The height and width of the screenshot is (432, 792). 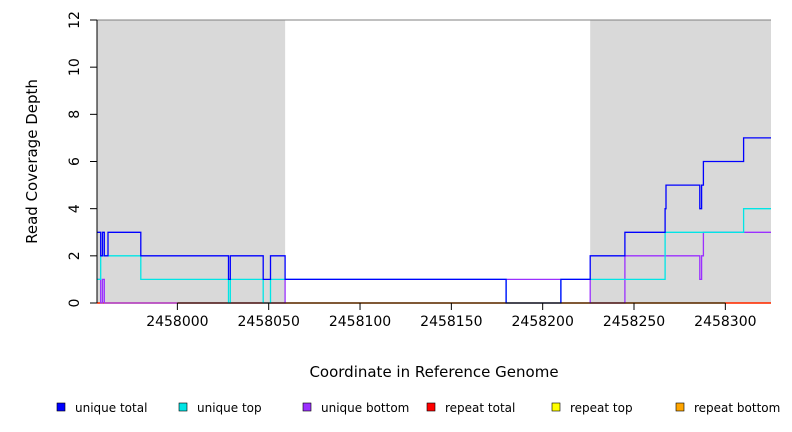 What do you see at coordinates (269, 322) in the screenshot?
I see `x-tick-label: 2458050` at bounding box center [269, 322].